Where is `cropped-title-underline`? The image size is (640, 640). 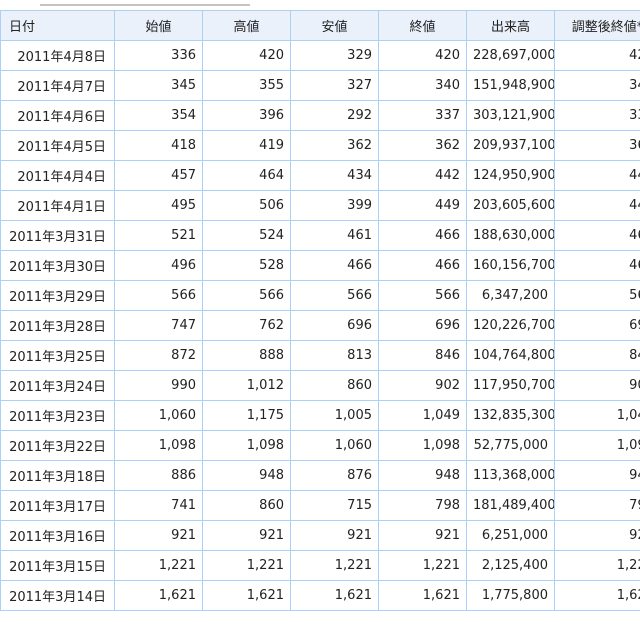
cropped-title-underline is located at coordinates (145, 3).